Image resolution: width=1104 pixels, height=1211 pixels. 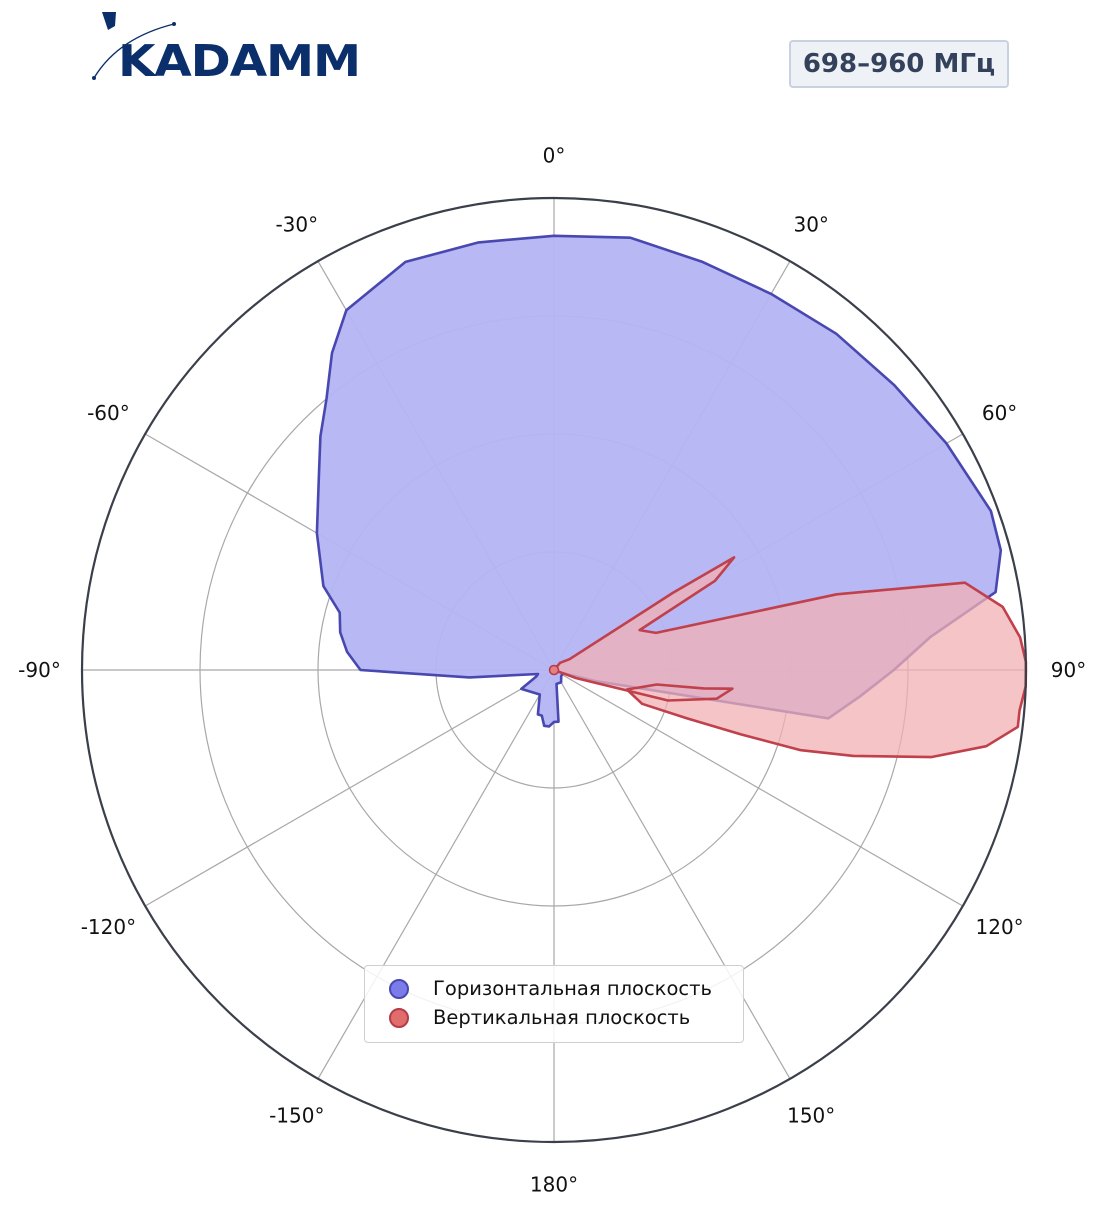 What do you see at coordinates (296, 224) in the screenshot?
I see `angle-label: -30°` at bounding box center [296, 224].